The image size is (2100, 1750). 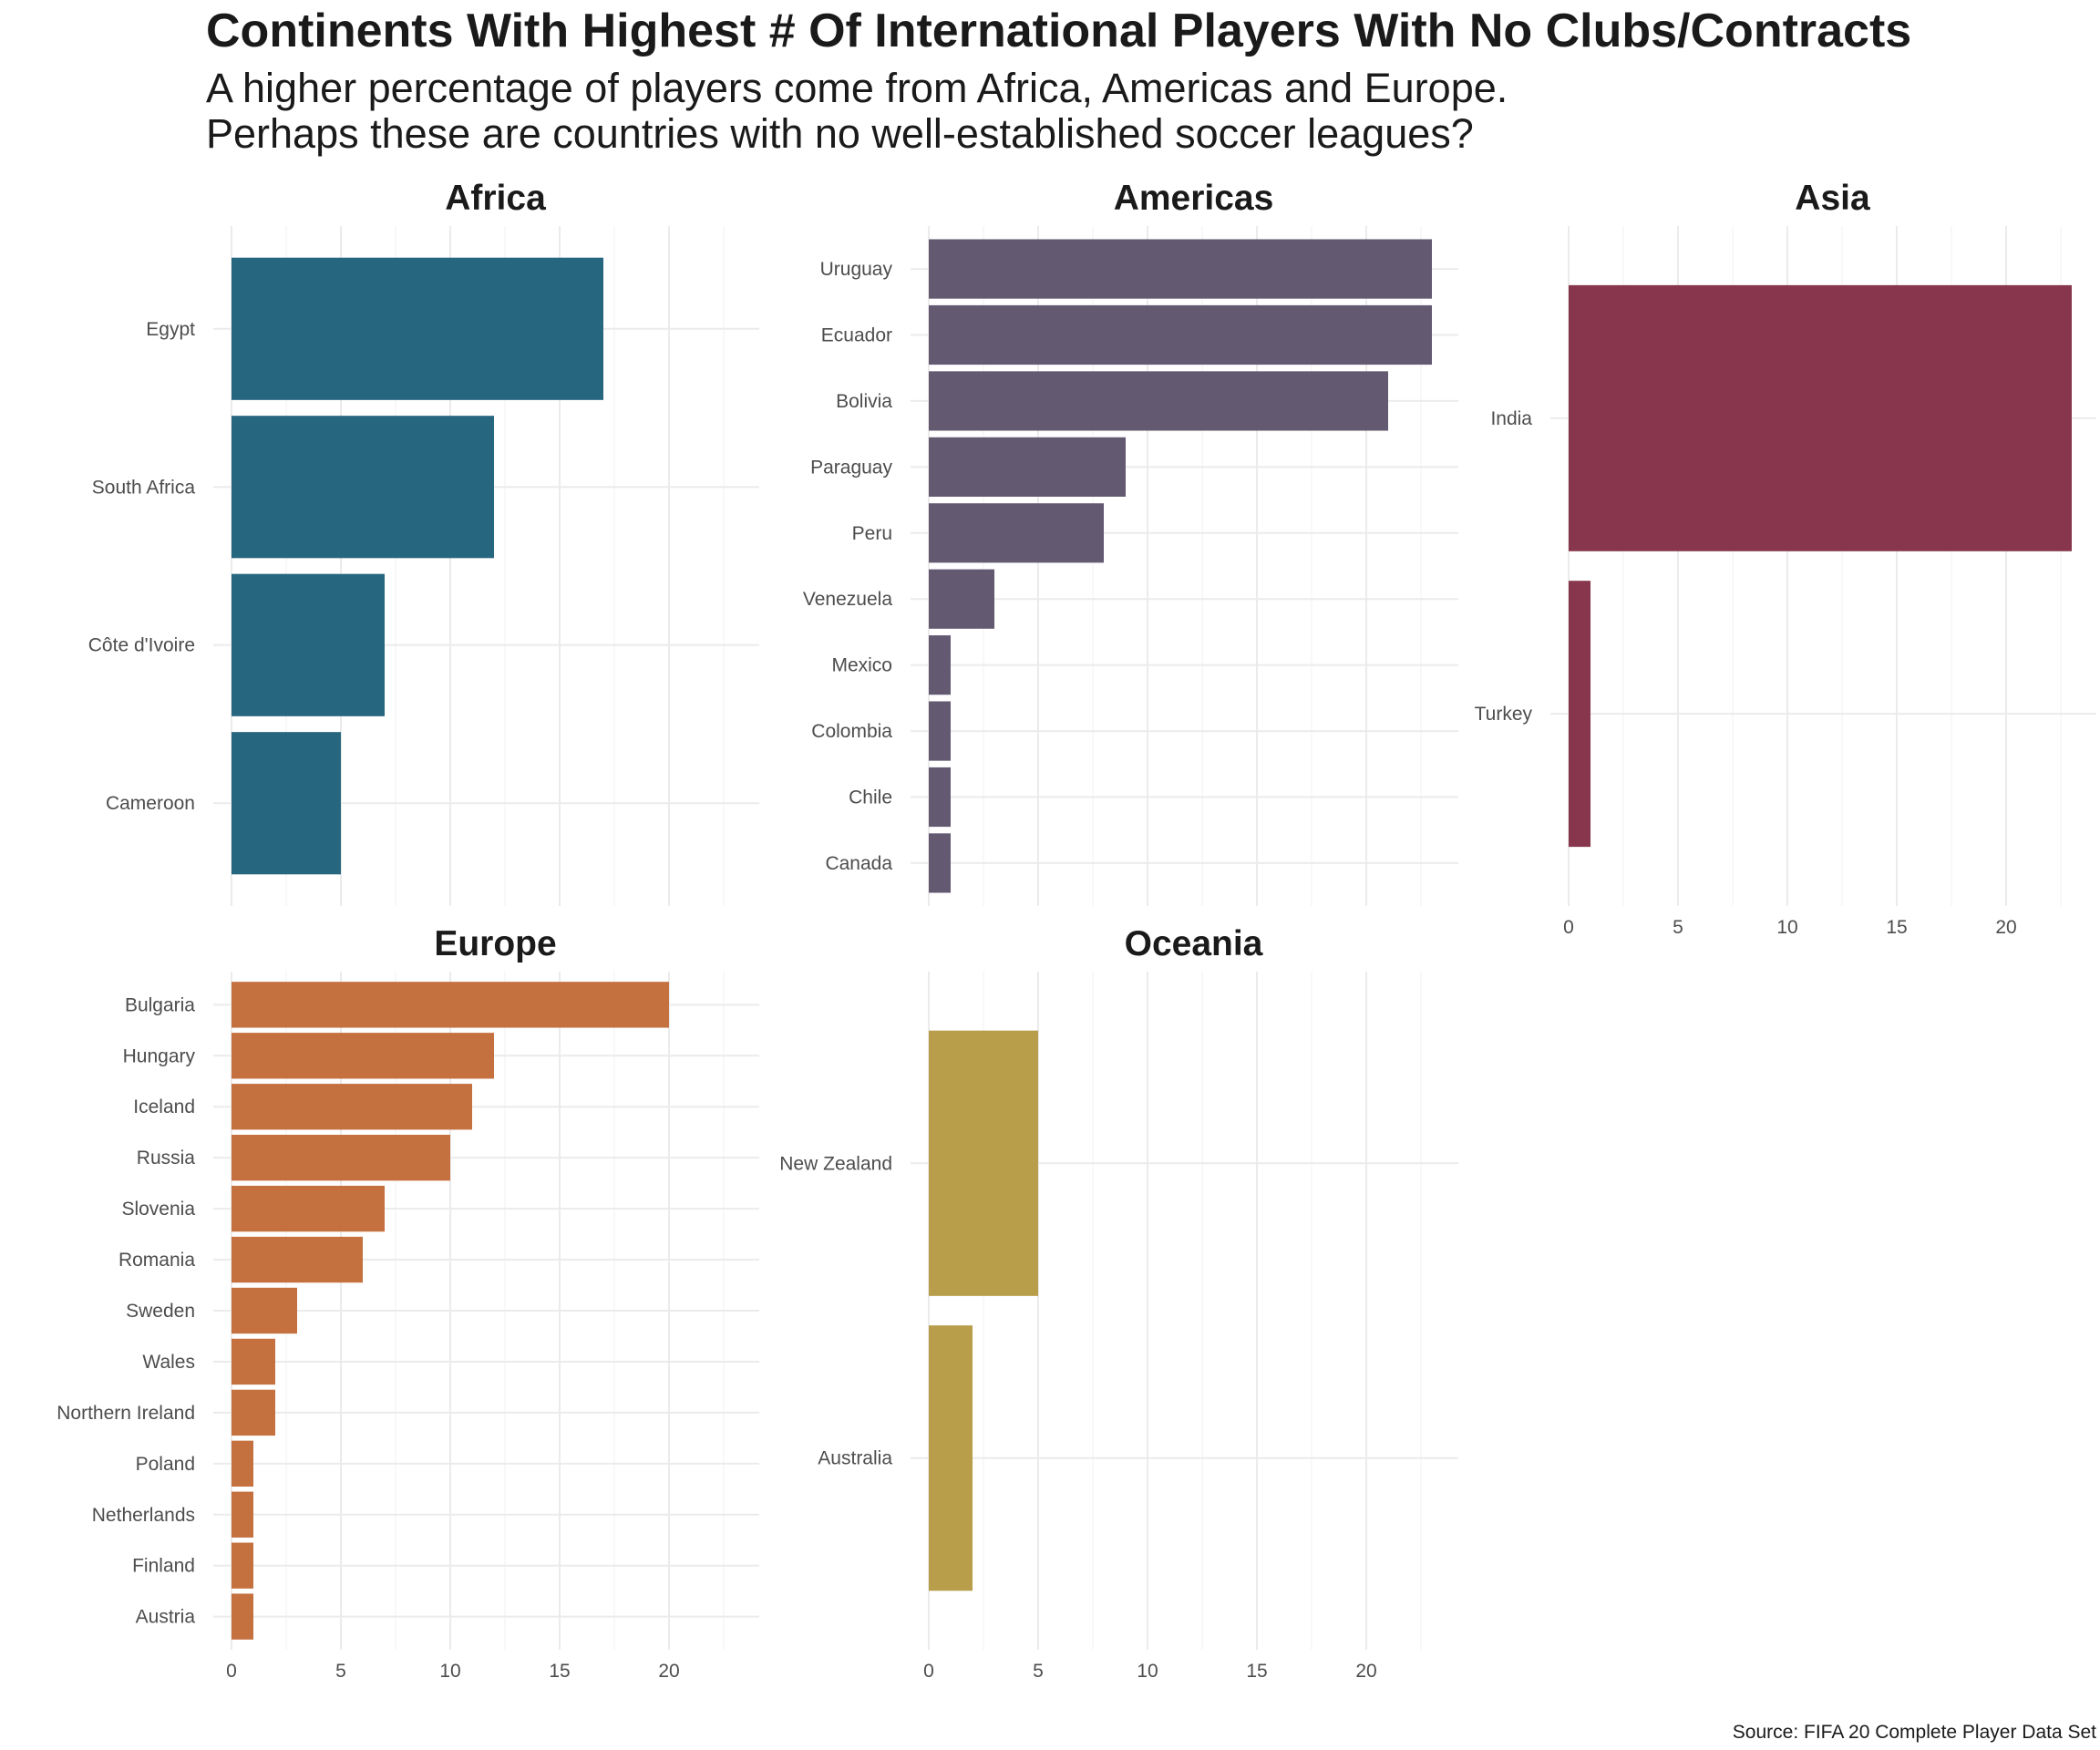 What do you see at coordinates (171, 329) in the screenshot?
I see `category-label-egypt: Egypt` at bounding box center [171, 329].